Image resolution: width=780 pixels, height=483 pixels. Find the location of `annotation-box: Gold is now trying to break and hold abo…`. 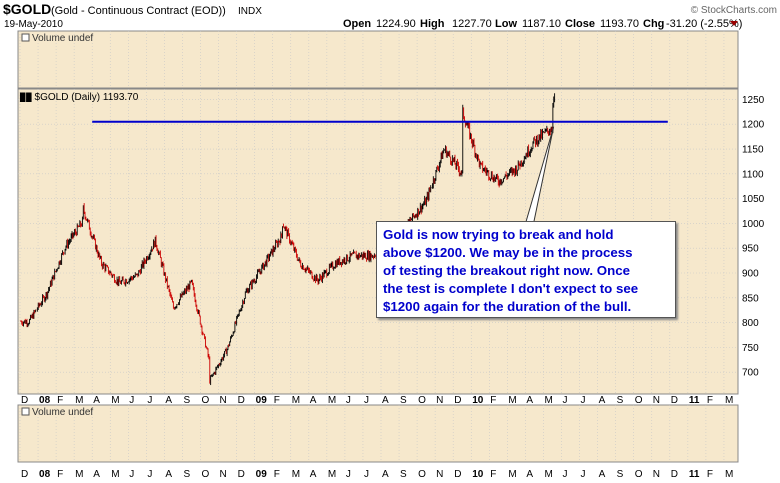

annotation-box: Gold is now trying to break and hold abo… is located at coordinates (526, 269).